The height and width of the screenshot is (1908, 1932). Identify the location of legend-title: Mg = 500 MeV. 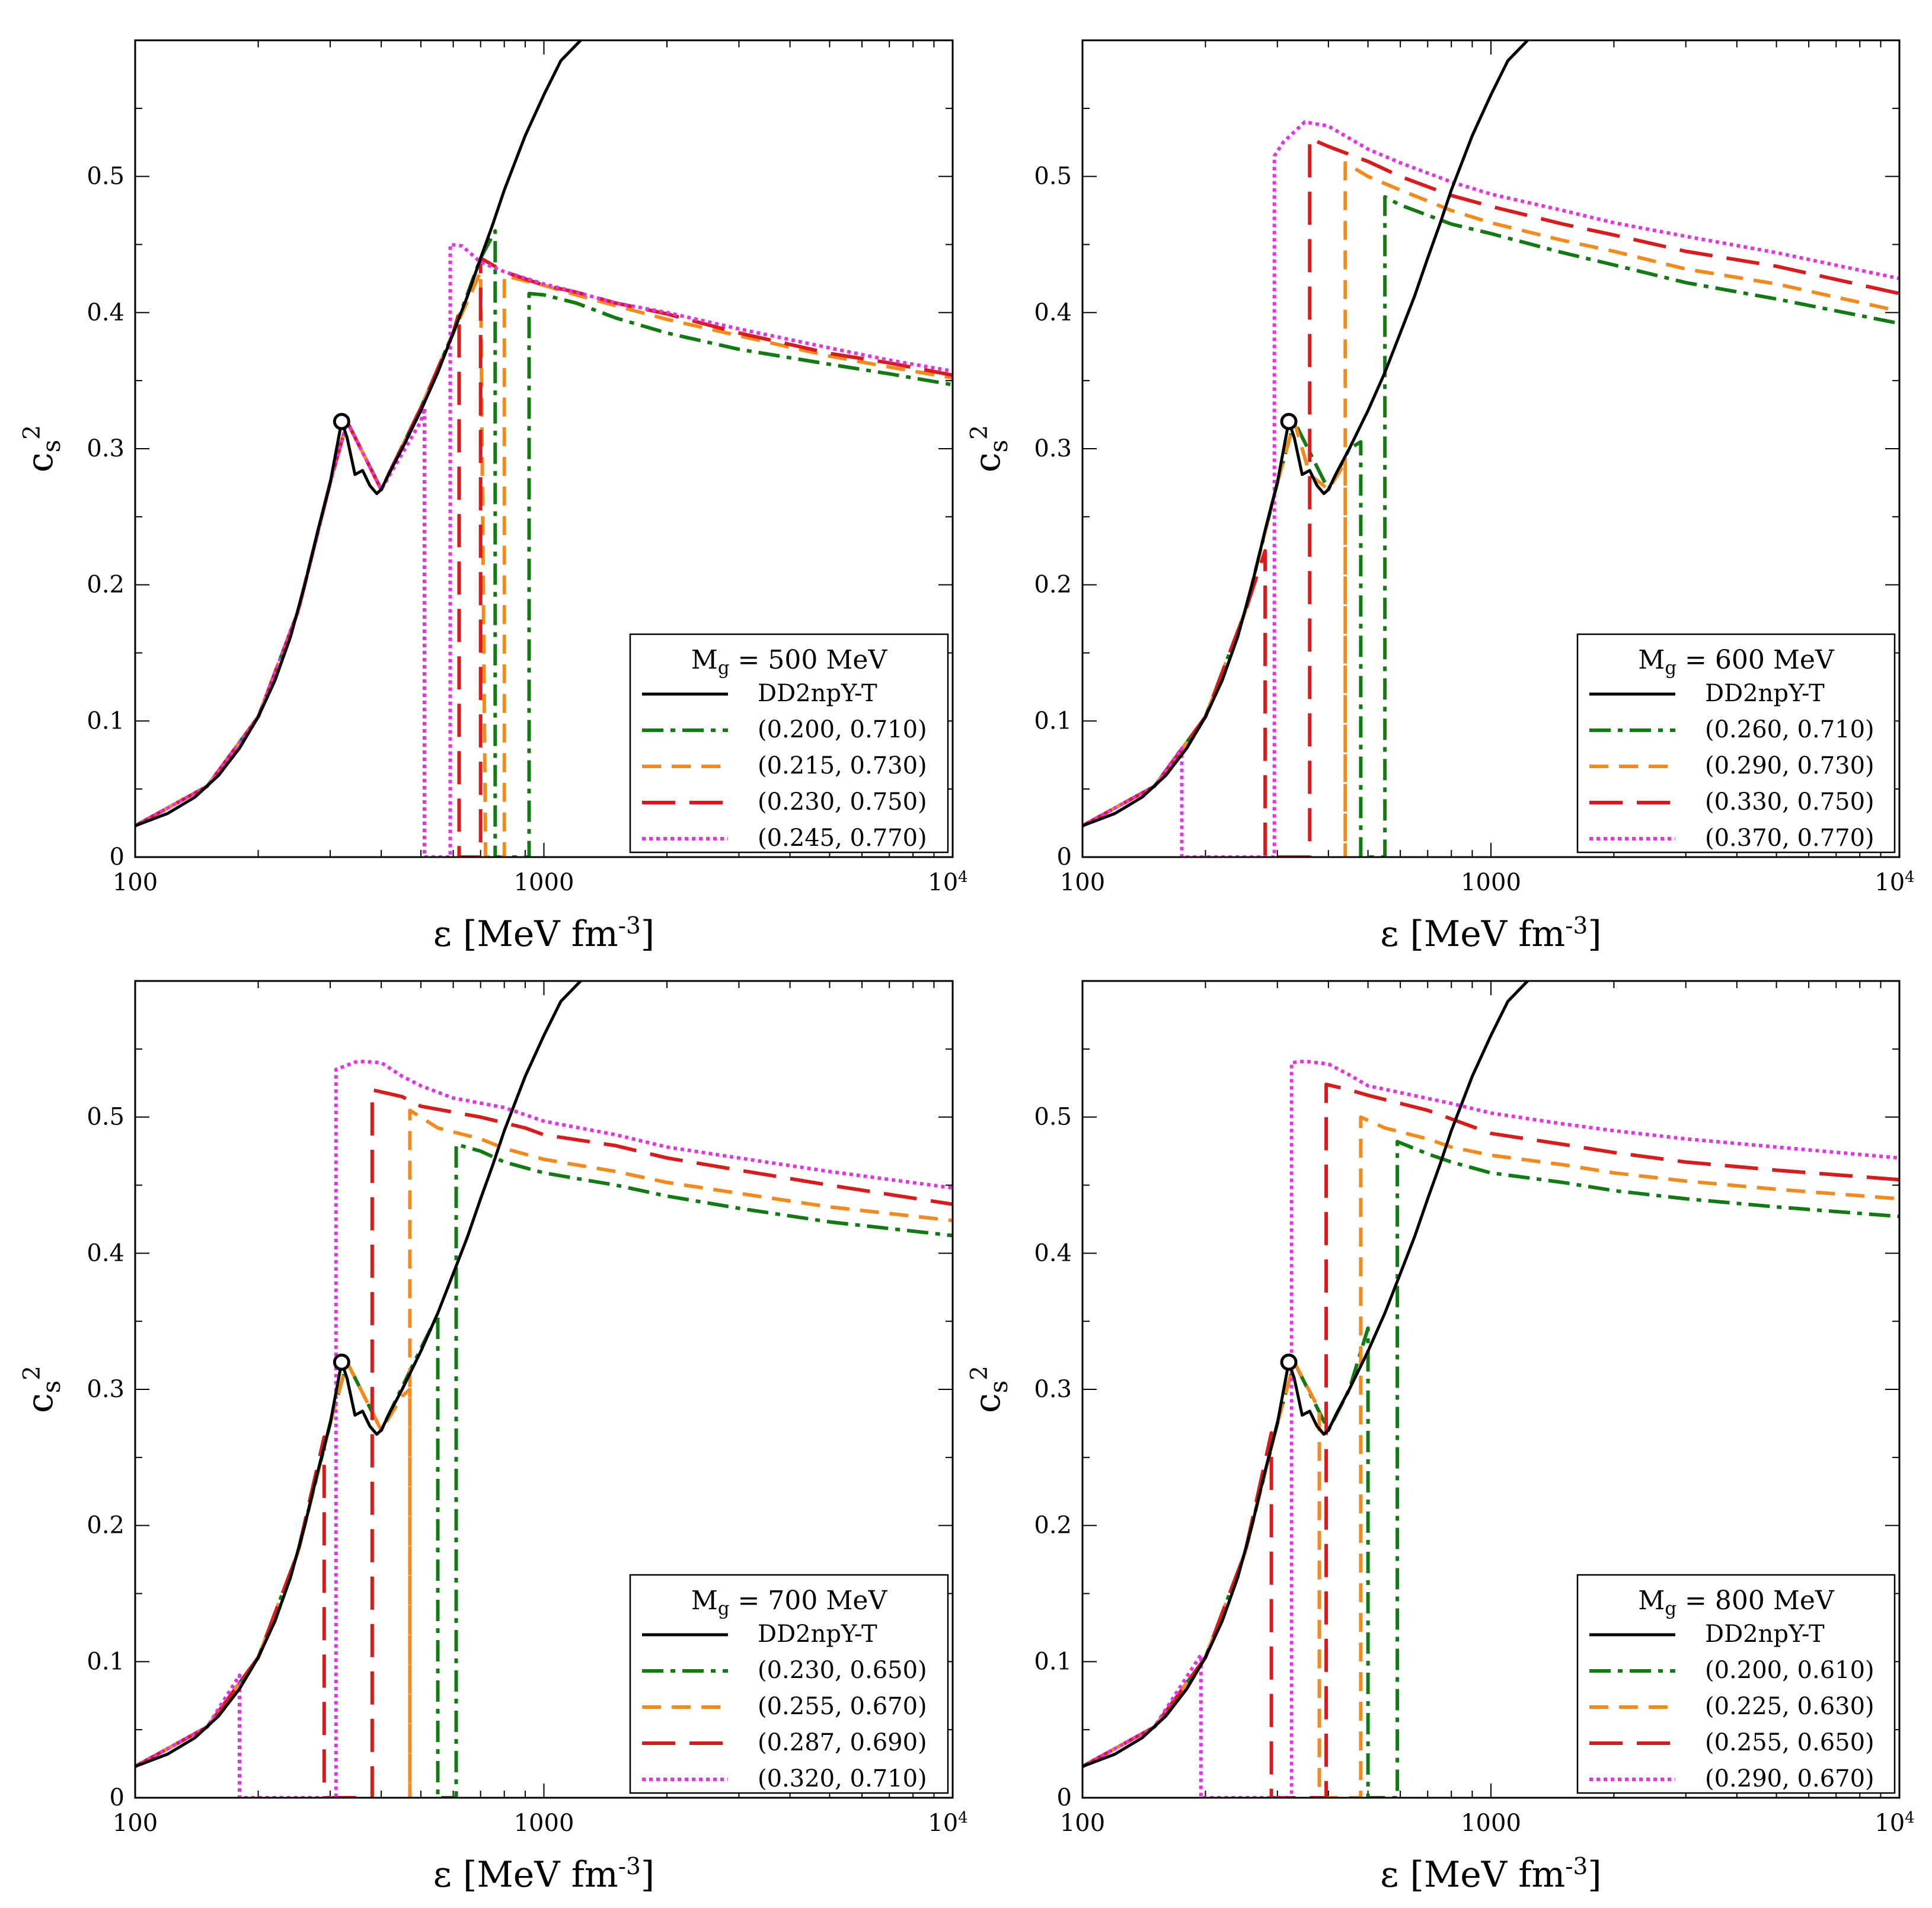
(789, 662).